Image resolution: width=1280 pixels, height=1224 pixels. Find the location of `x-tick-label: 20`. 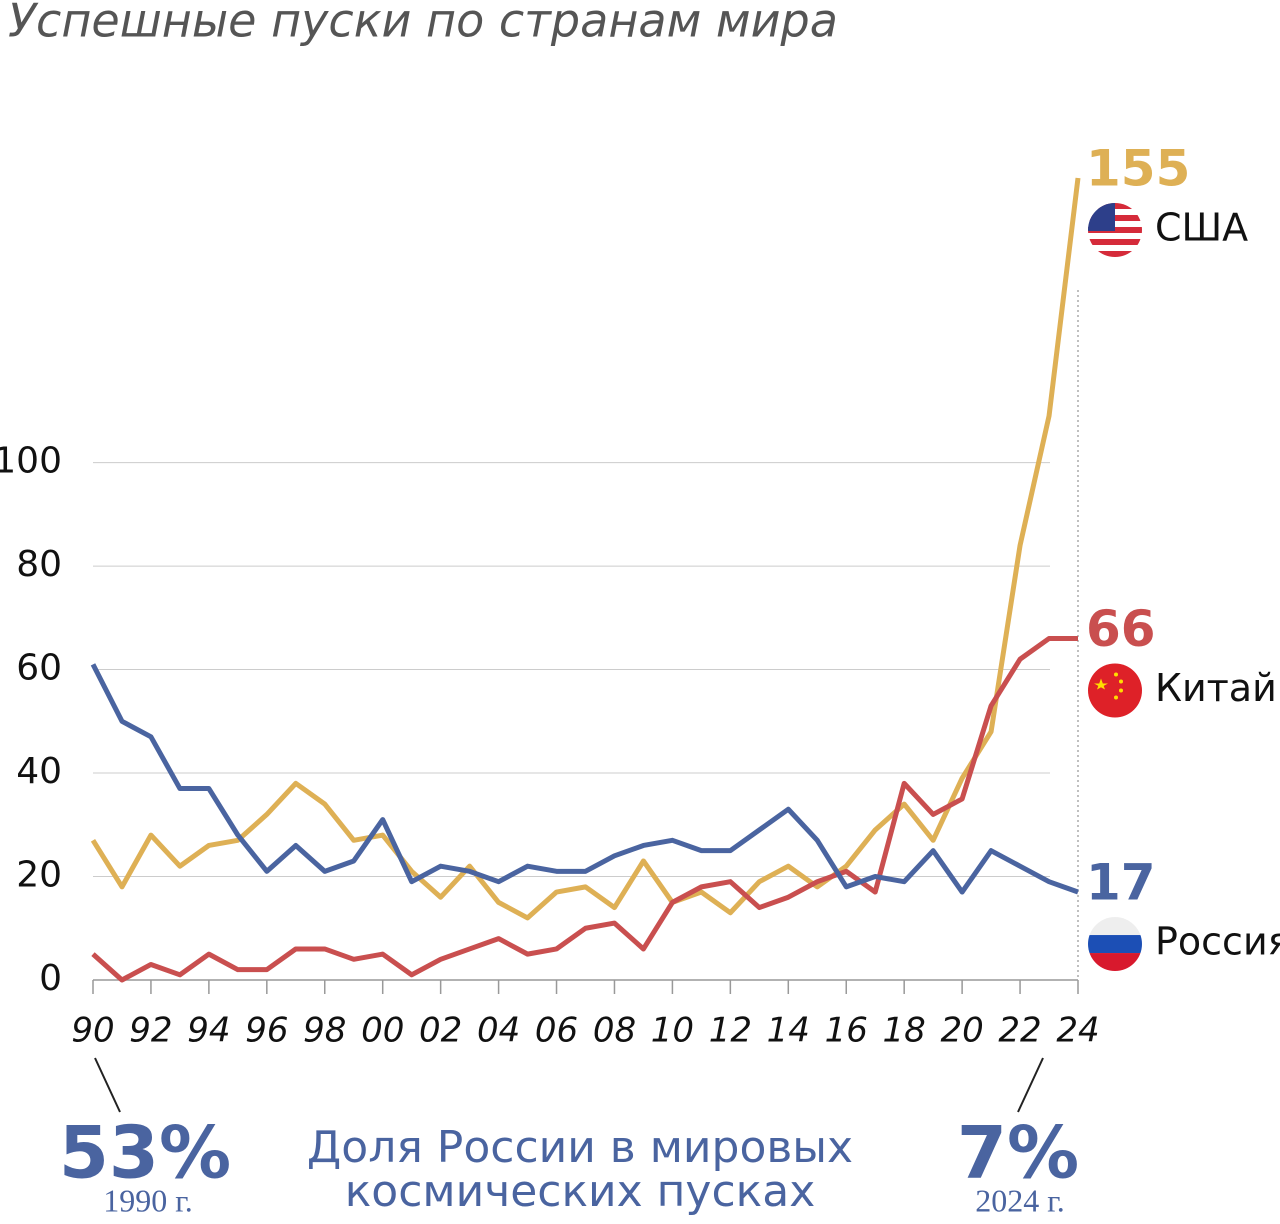

x-tick-label: 20 is located at coordinates (961, 1031).